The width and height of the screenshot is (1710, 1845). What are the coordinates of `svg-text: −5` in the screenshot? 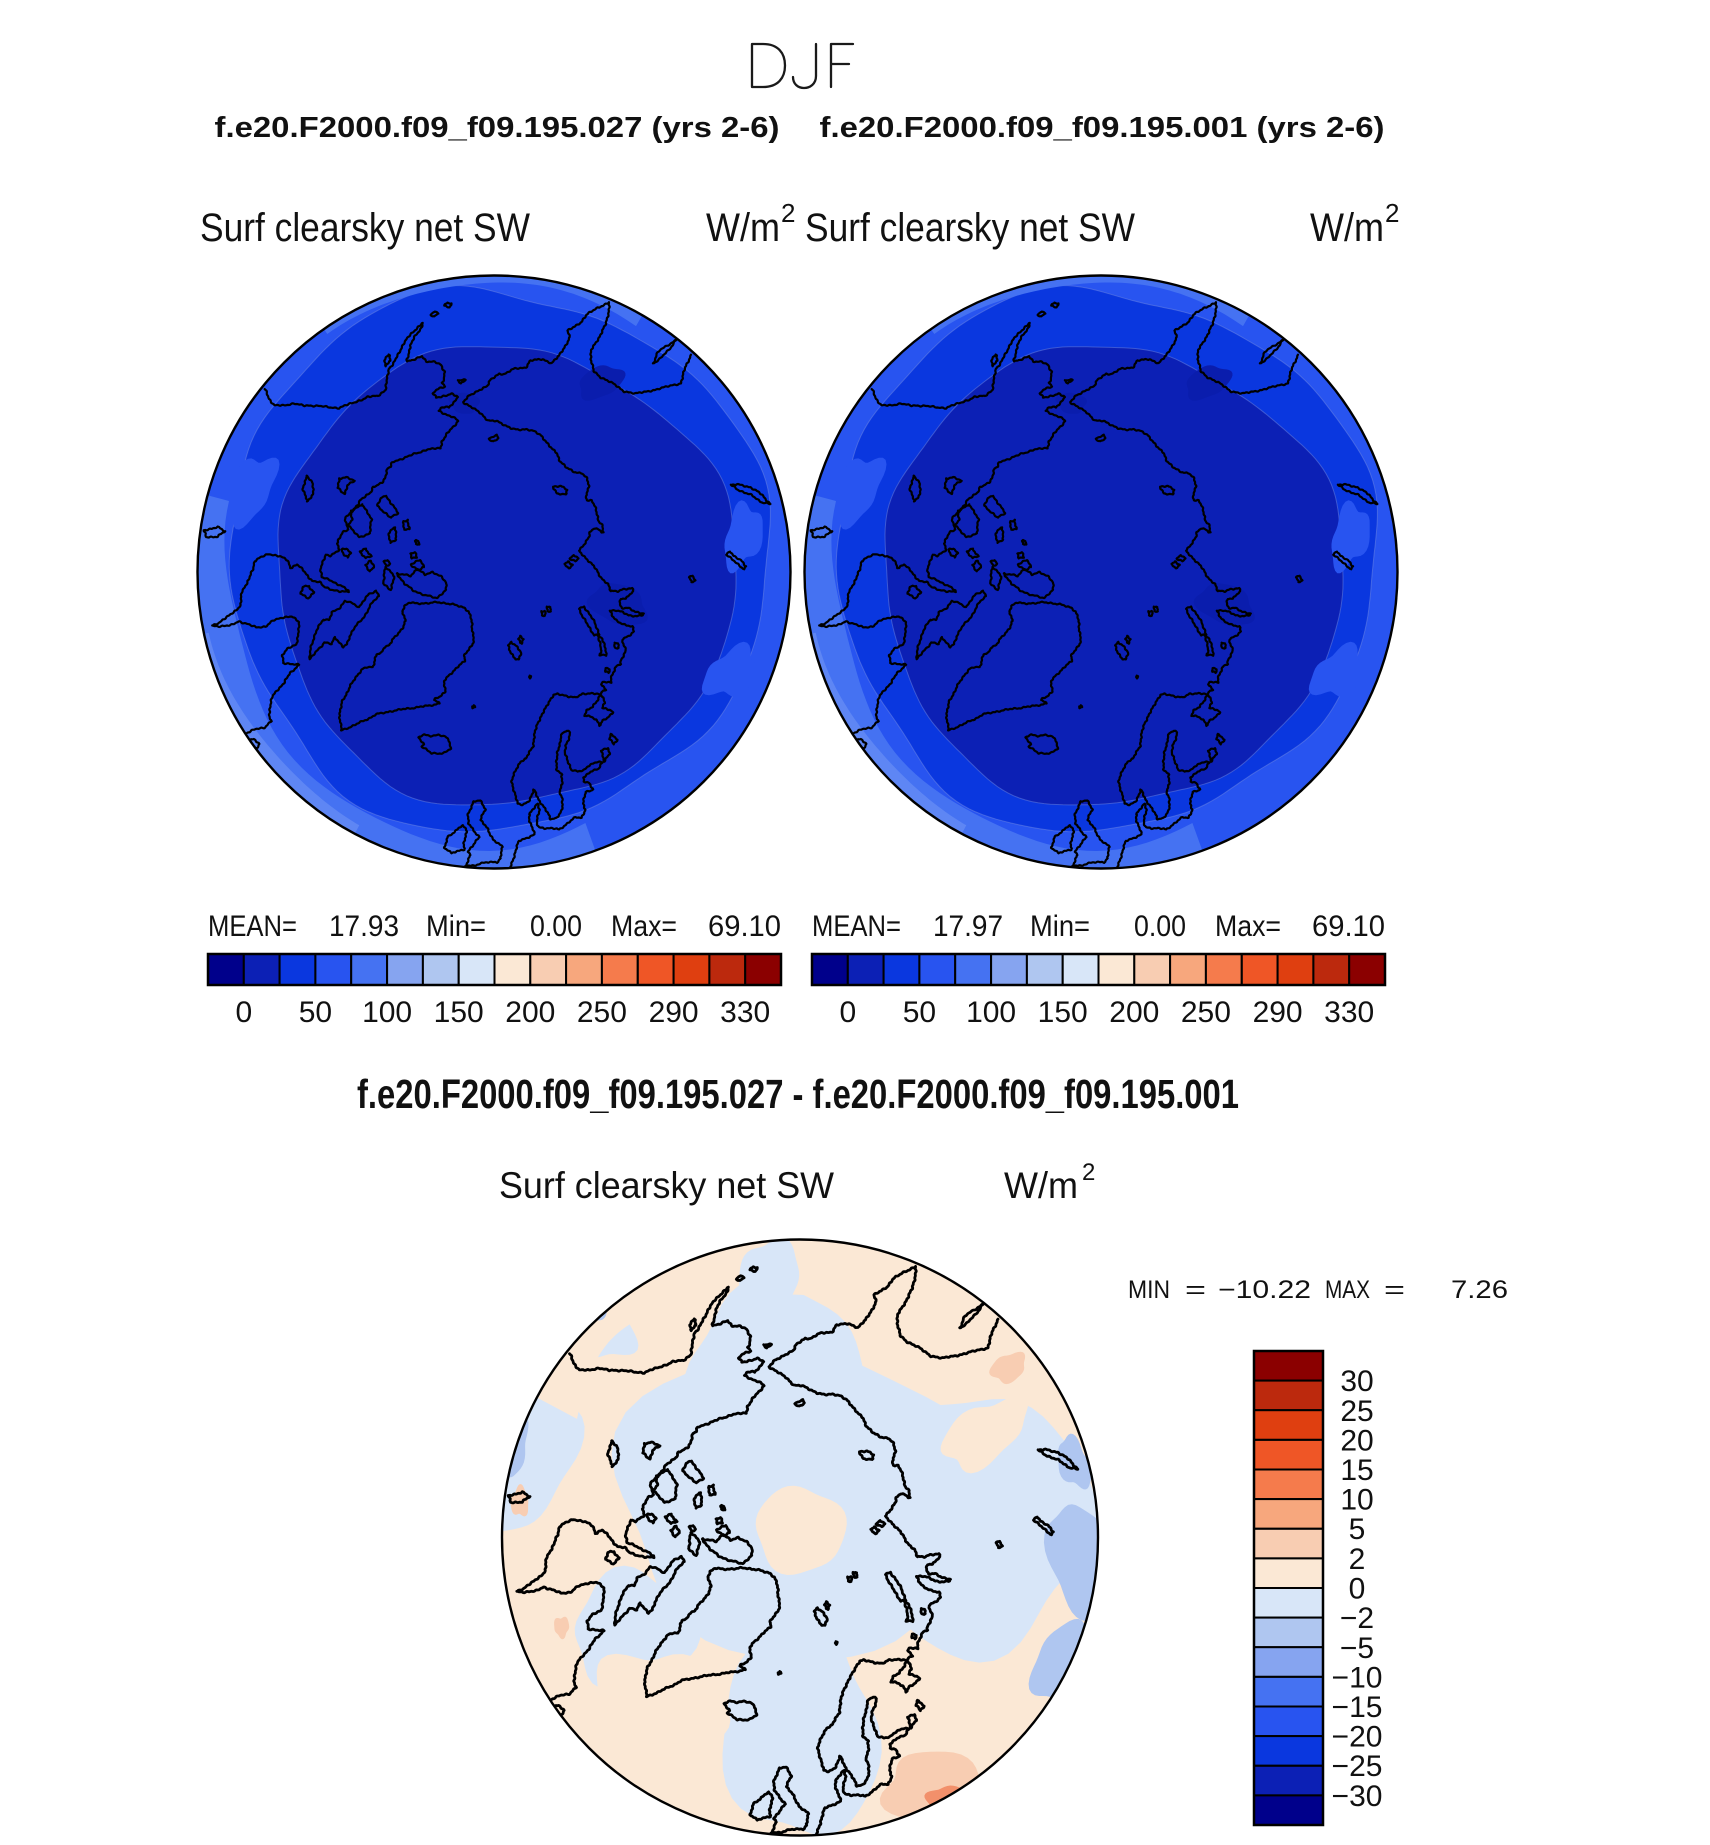 It's located at (1357, 1648).